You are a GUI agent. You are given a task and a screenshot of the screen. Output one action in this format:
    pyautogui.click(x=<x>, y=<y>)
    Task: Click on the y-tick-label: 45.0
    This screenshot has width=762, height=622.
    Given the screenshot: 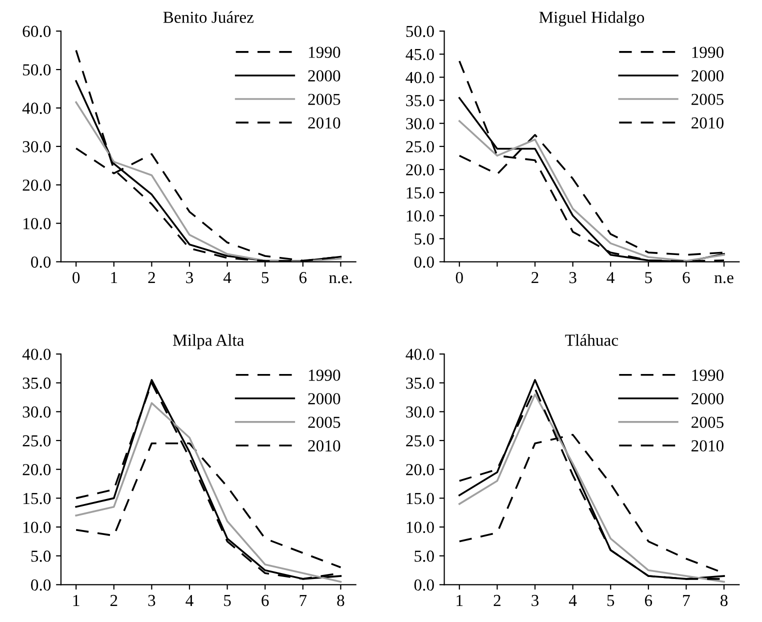 What is the action you would take?
    pyautogui.click(x=420, y=54)
    